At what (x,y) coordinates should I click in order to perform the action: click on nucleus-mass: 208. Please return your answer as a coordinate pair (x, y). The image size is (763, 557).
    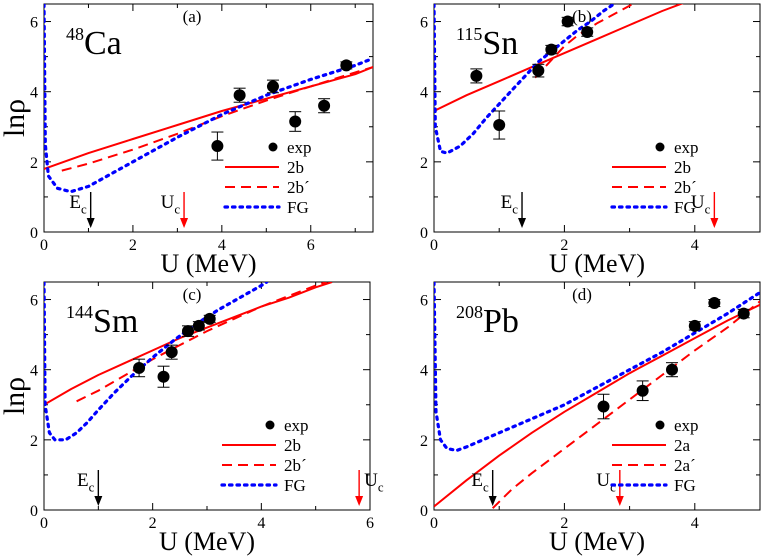
    Looking at the image, I should click on (469, 312).